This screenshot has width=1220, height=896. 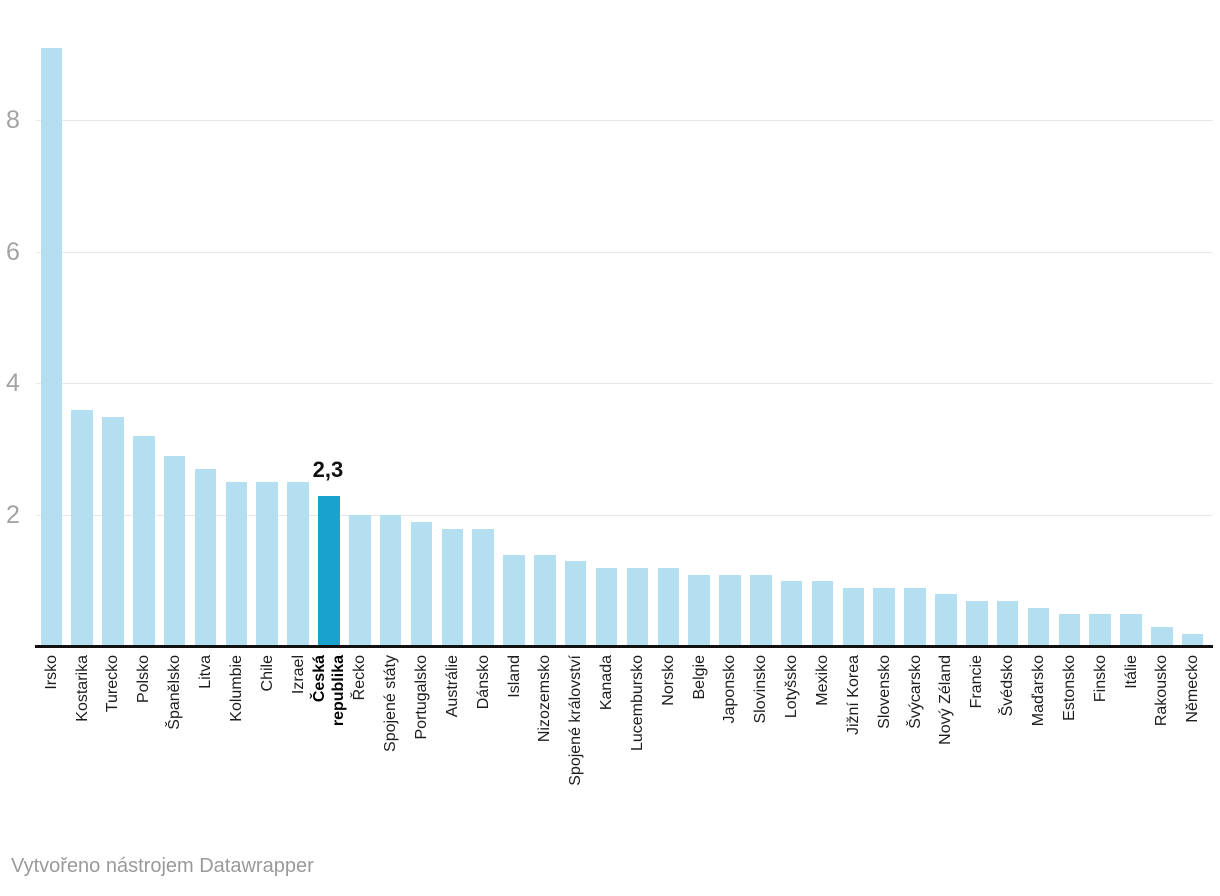 What do you see at coordinates (853, 695) in the screenshot?
I see `x-label-text: Jižní Korea` at bounding box center [853, 695].